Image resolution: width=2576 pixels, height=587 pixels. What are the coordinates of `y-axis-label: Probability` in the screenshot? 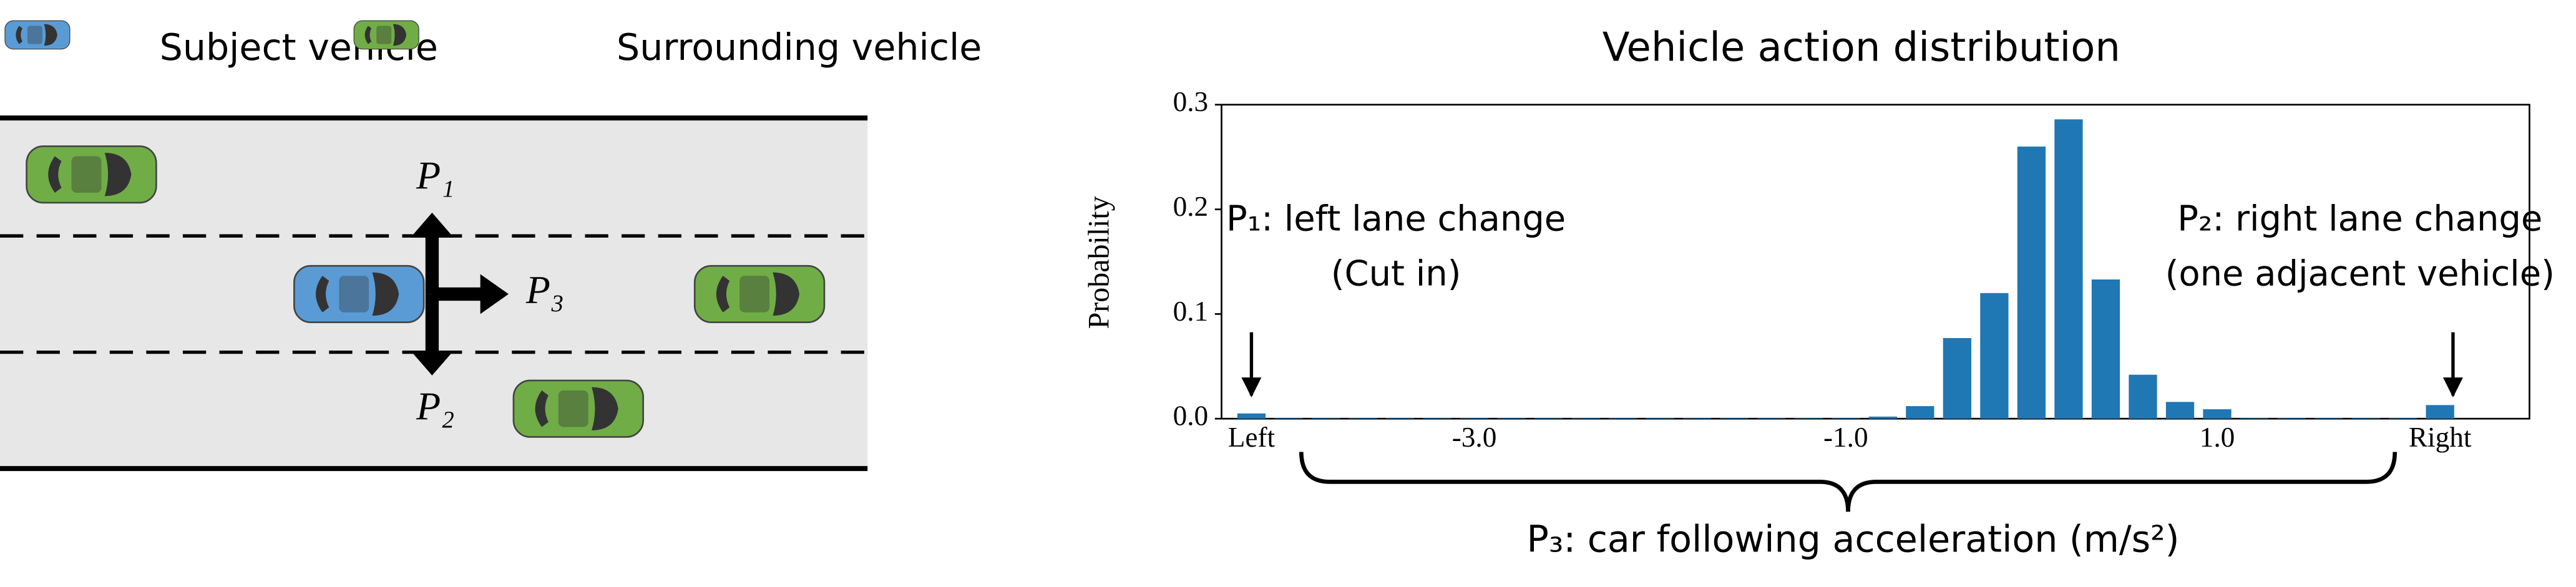 It's located at (1099, 262).